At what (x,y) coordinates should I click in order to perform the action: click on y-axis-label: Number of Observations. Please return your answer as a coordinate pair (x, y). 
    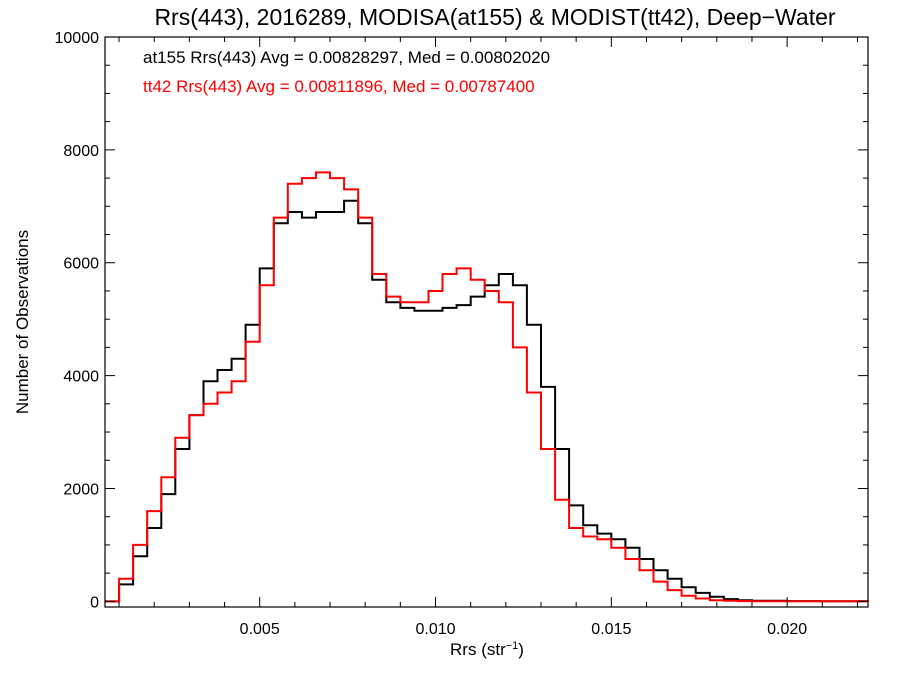
    Looking at the image, I should click on (22, 322).